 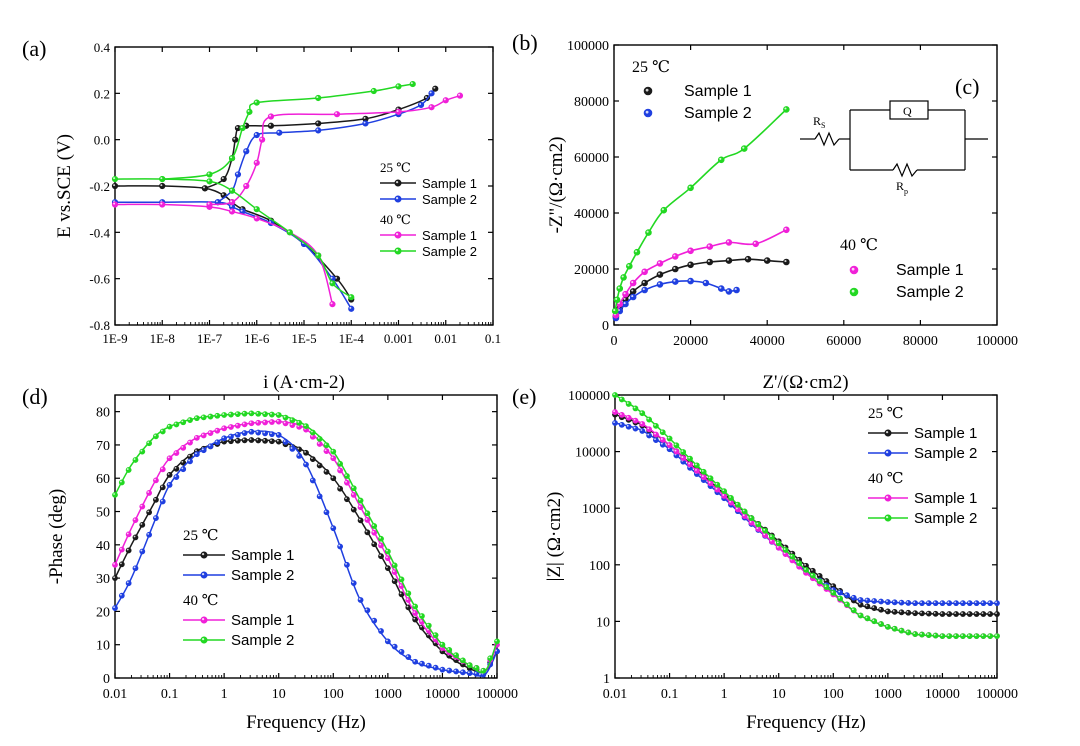 What do you see at coordinates (592, 453) in the screenshot?
I see `y-tick-label: 10000` at bounding box center [592, 453].